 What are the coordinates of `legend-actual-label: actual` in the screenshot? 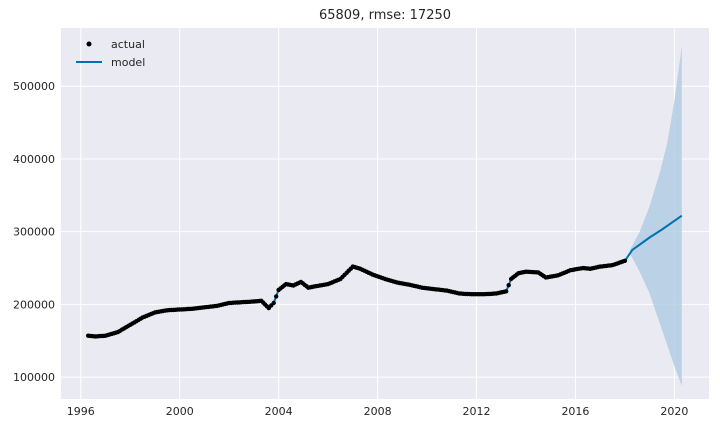 It's located at (128, 44).